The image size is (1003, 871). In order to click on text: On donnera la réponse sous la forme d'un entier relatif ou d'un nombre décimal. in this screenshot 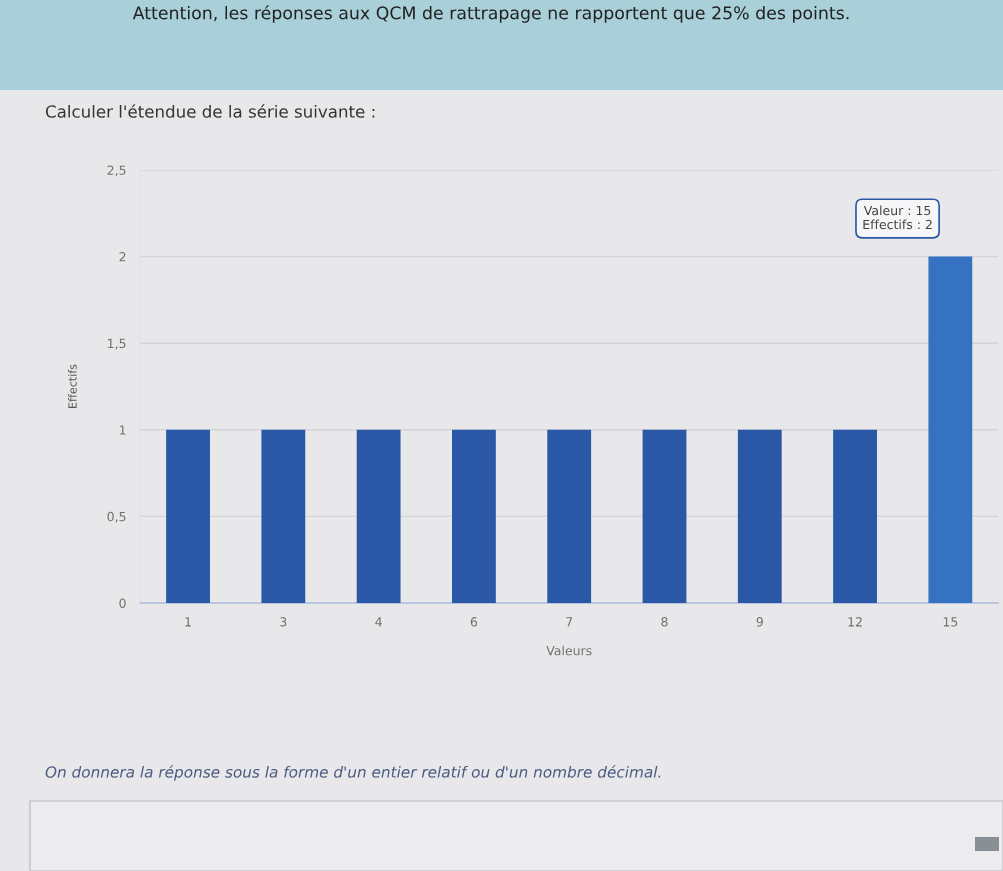, I will do `click(353, 773)`.